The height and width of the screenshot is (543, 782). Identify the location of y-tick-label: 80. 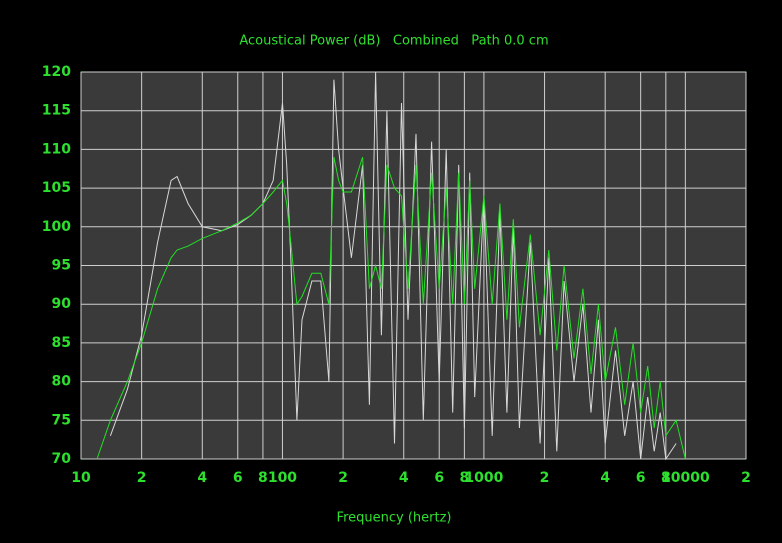
(62, 382).